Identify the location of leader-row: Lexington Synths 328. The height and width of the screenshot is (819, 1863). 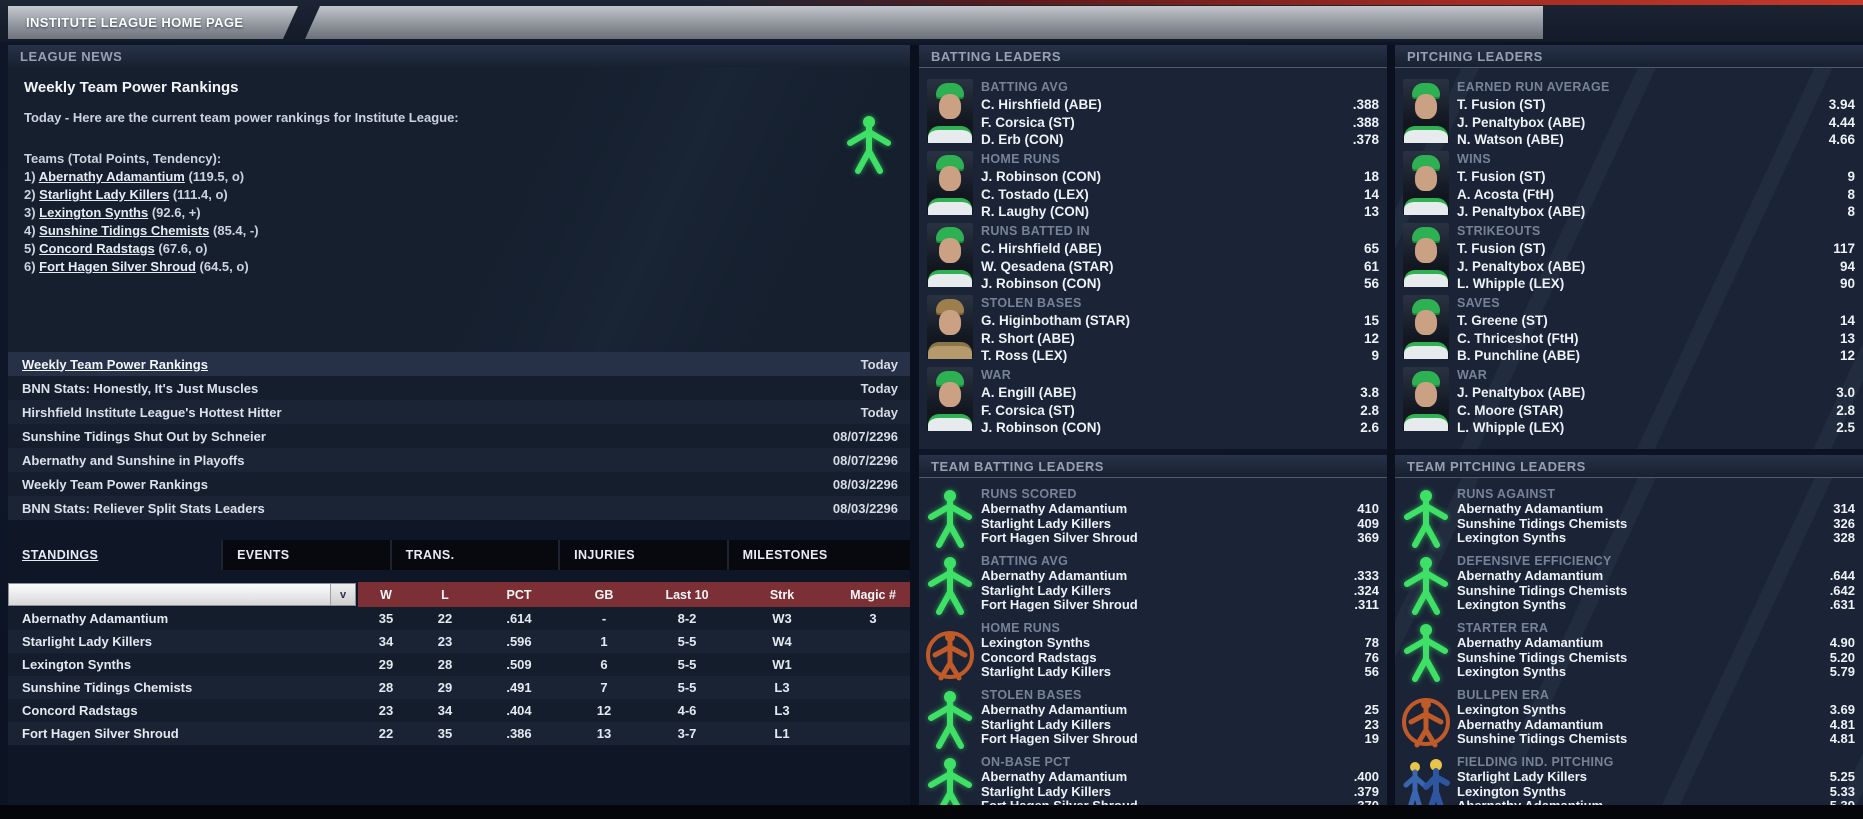
(1656, 538).